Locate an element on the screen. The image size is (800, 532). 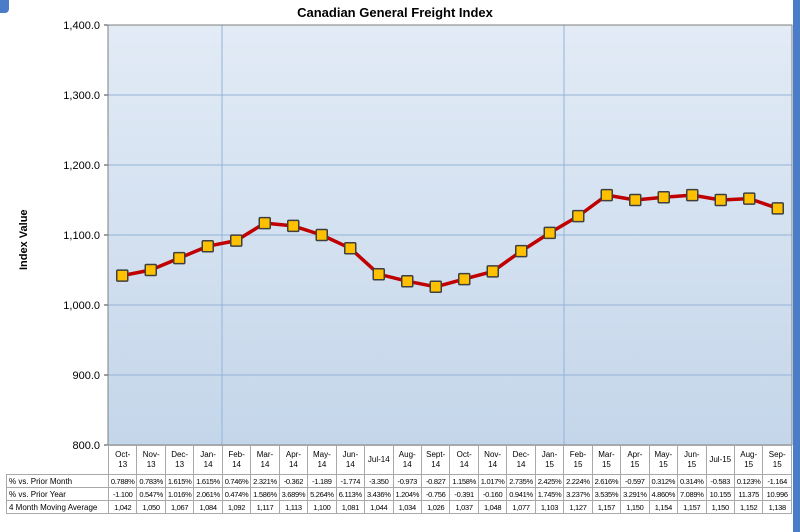
value-cell: 1,050 is located at coordinates (151, 507).